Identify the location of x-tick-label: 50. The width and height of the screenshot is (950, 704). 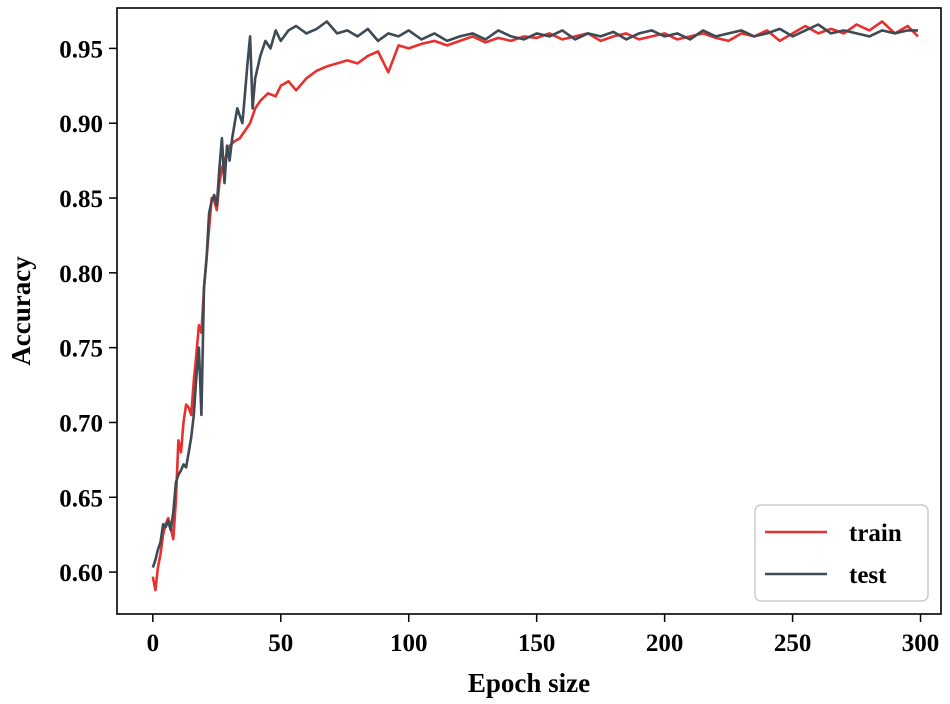
(280, 643).